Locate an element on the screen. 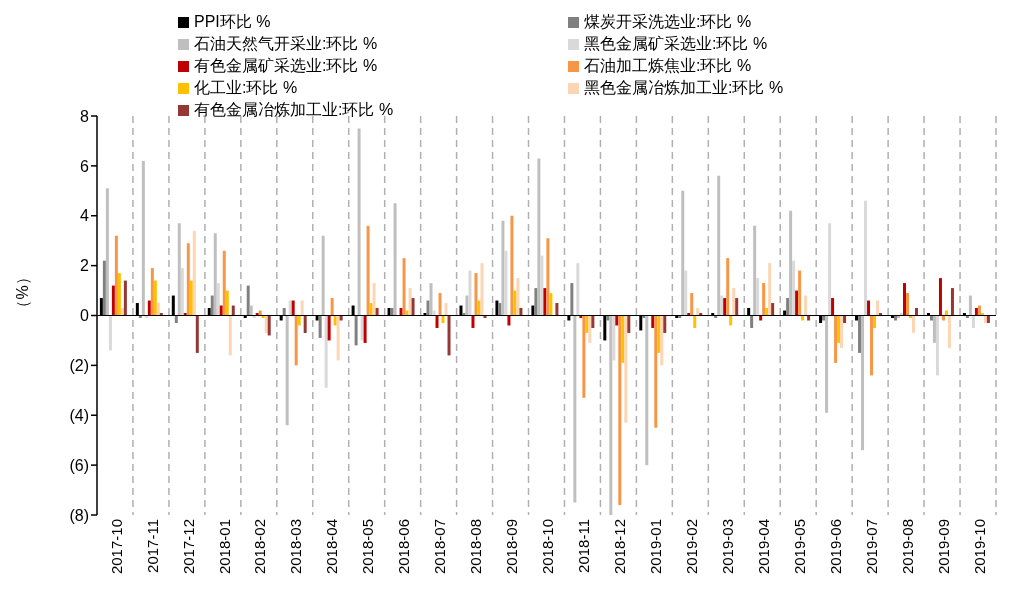  x-tick-label: 2018-11 is located at coordinates (584, 546).